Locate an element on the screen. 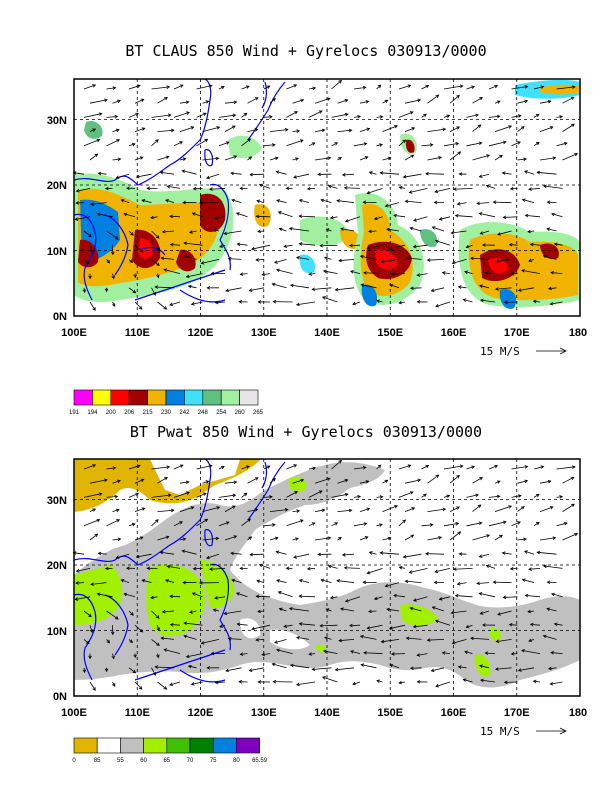  top-ref-vector-label: 15 M/S is located at coordinates (500, 351).